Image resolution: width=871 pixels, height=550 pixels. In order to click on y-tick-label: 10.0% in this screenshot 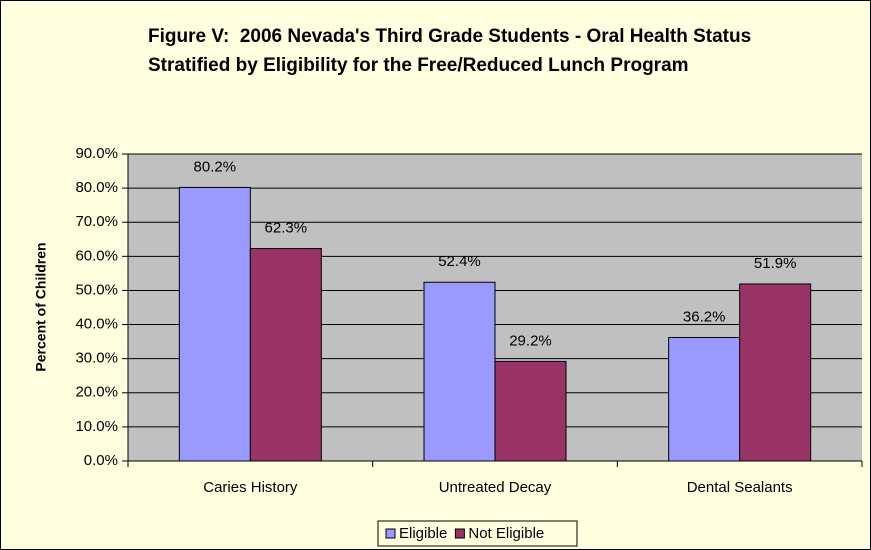, I will do `click(96, 426)`.